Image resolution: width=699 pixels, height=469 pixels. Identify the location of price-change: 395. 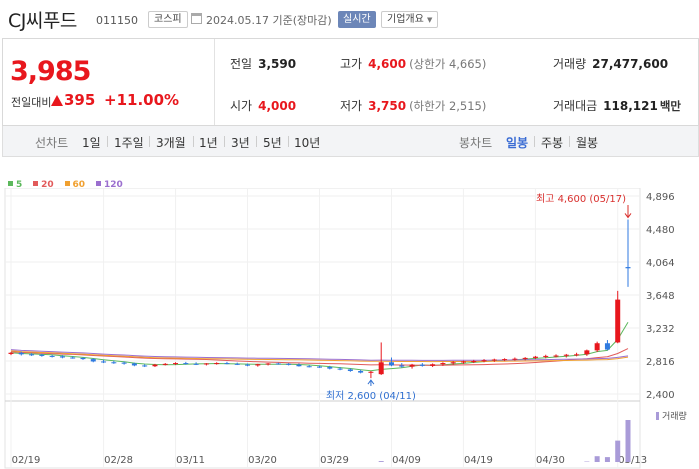
(80, 100).